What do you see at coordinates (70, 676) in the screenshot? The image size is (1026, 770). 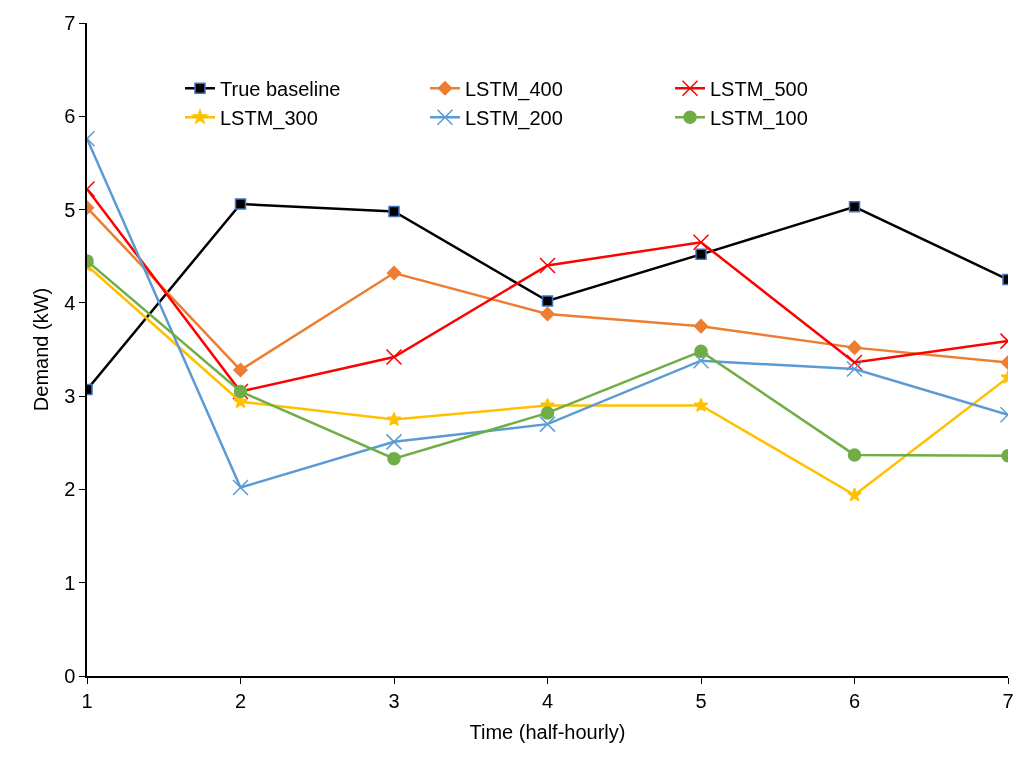 I see `y-tick-label: 0` at bounding box center [70, 676].